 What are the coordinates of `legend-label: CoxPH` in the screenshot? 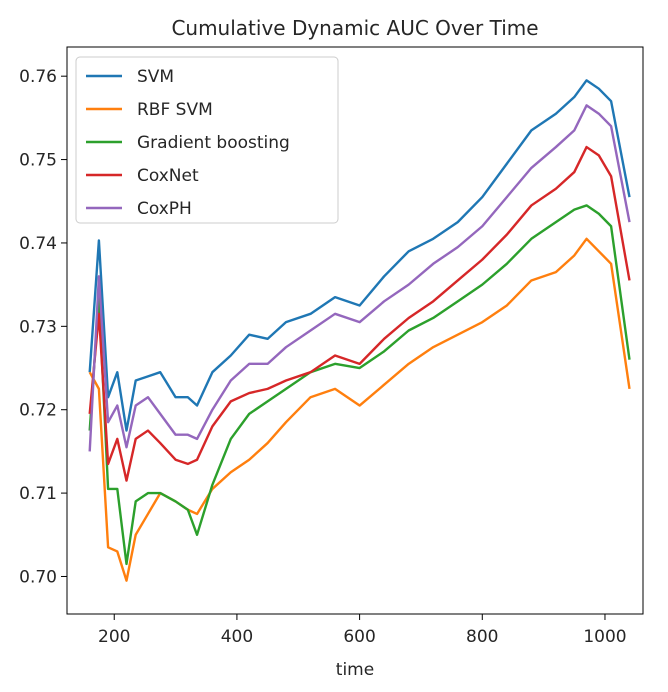 It's located at (164, 209).